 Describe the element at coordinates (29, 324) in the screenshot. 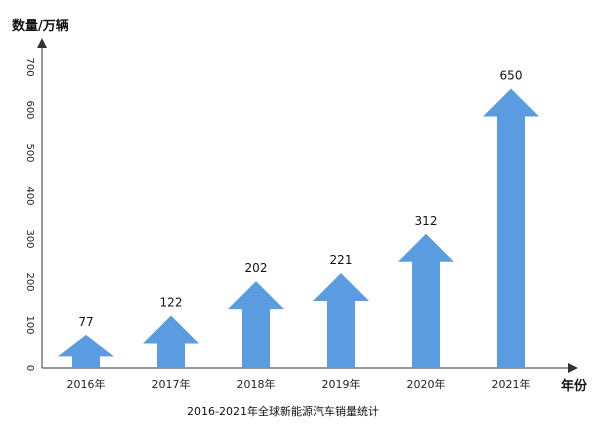

I see `y-tick-label: 100` at that location.